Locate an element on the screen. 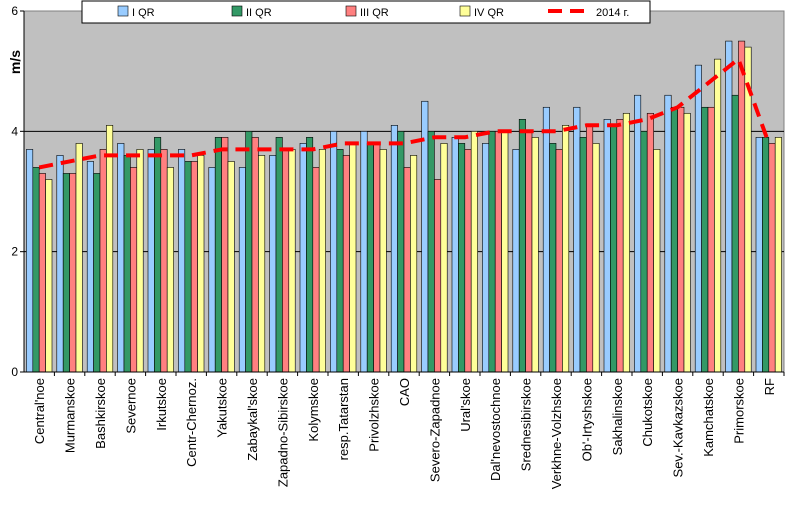 This screenshot has width=790, height=524. category-label: Primorskoe is located at coordinates (738, 411).